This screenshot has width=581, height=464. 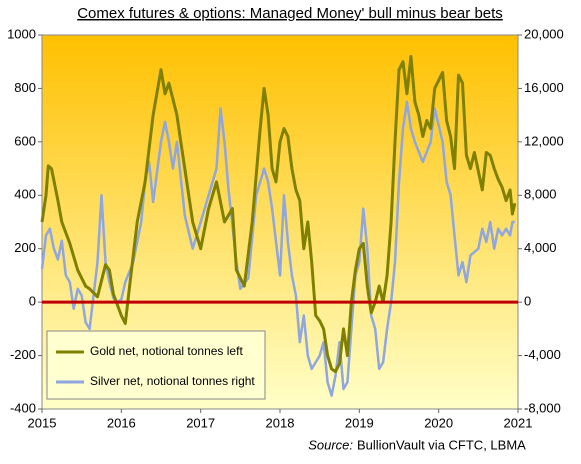 What do you see at coordinates (280, 422) in the screenshot?
I see `x-tick-label: 2018` at bounding box center [280, 422].